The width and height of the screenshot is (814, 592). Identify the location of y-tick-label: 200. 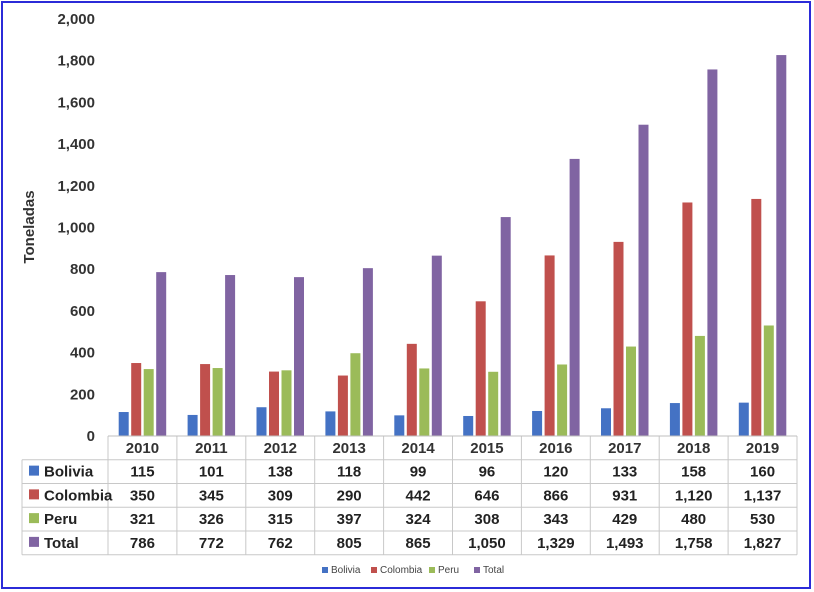
(82, 394).